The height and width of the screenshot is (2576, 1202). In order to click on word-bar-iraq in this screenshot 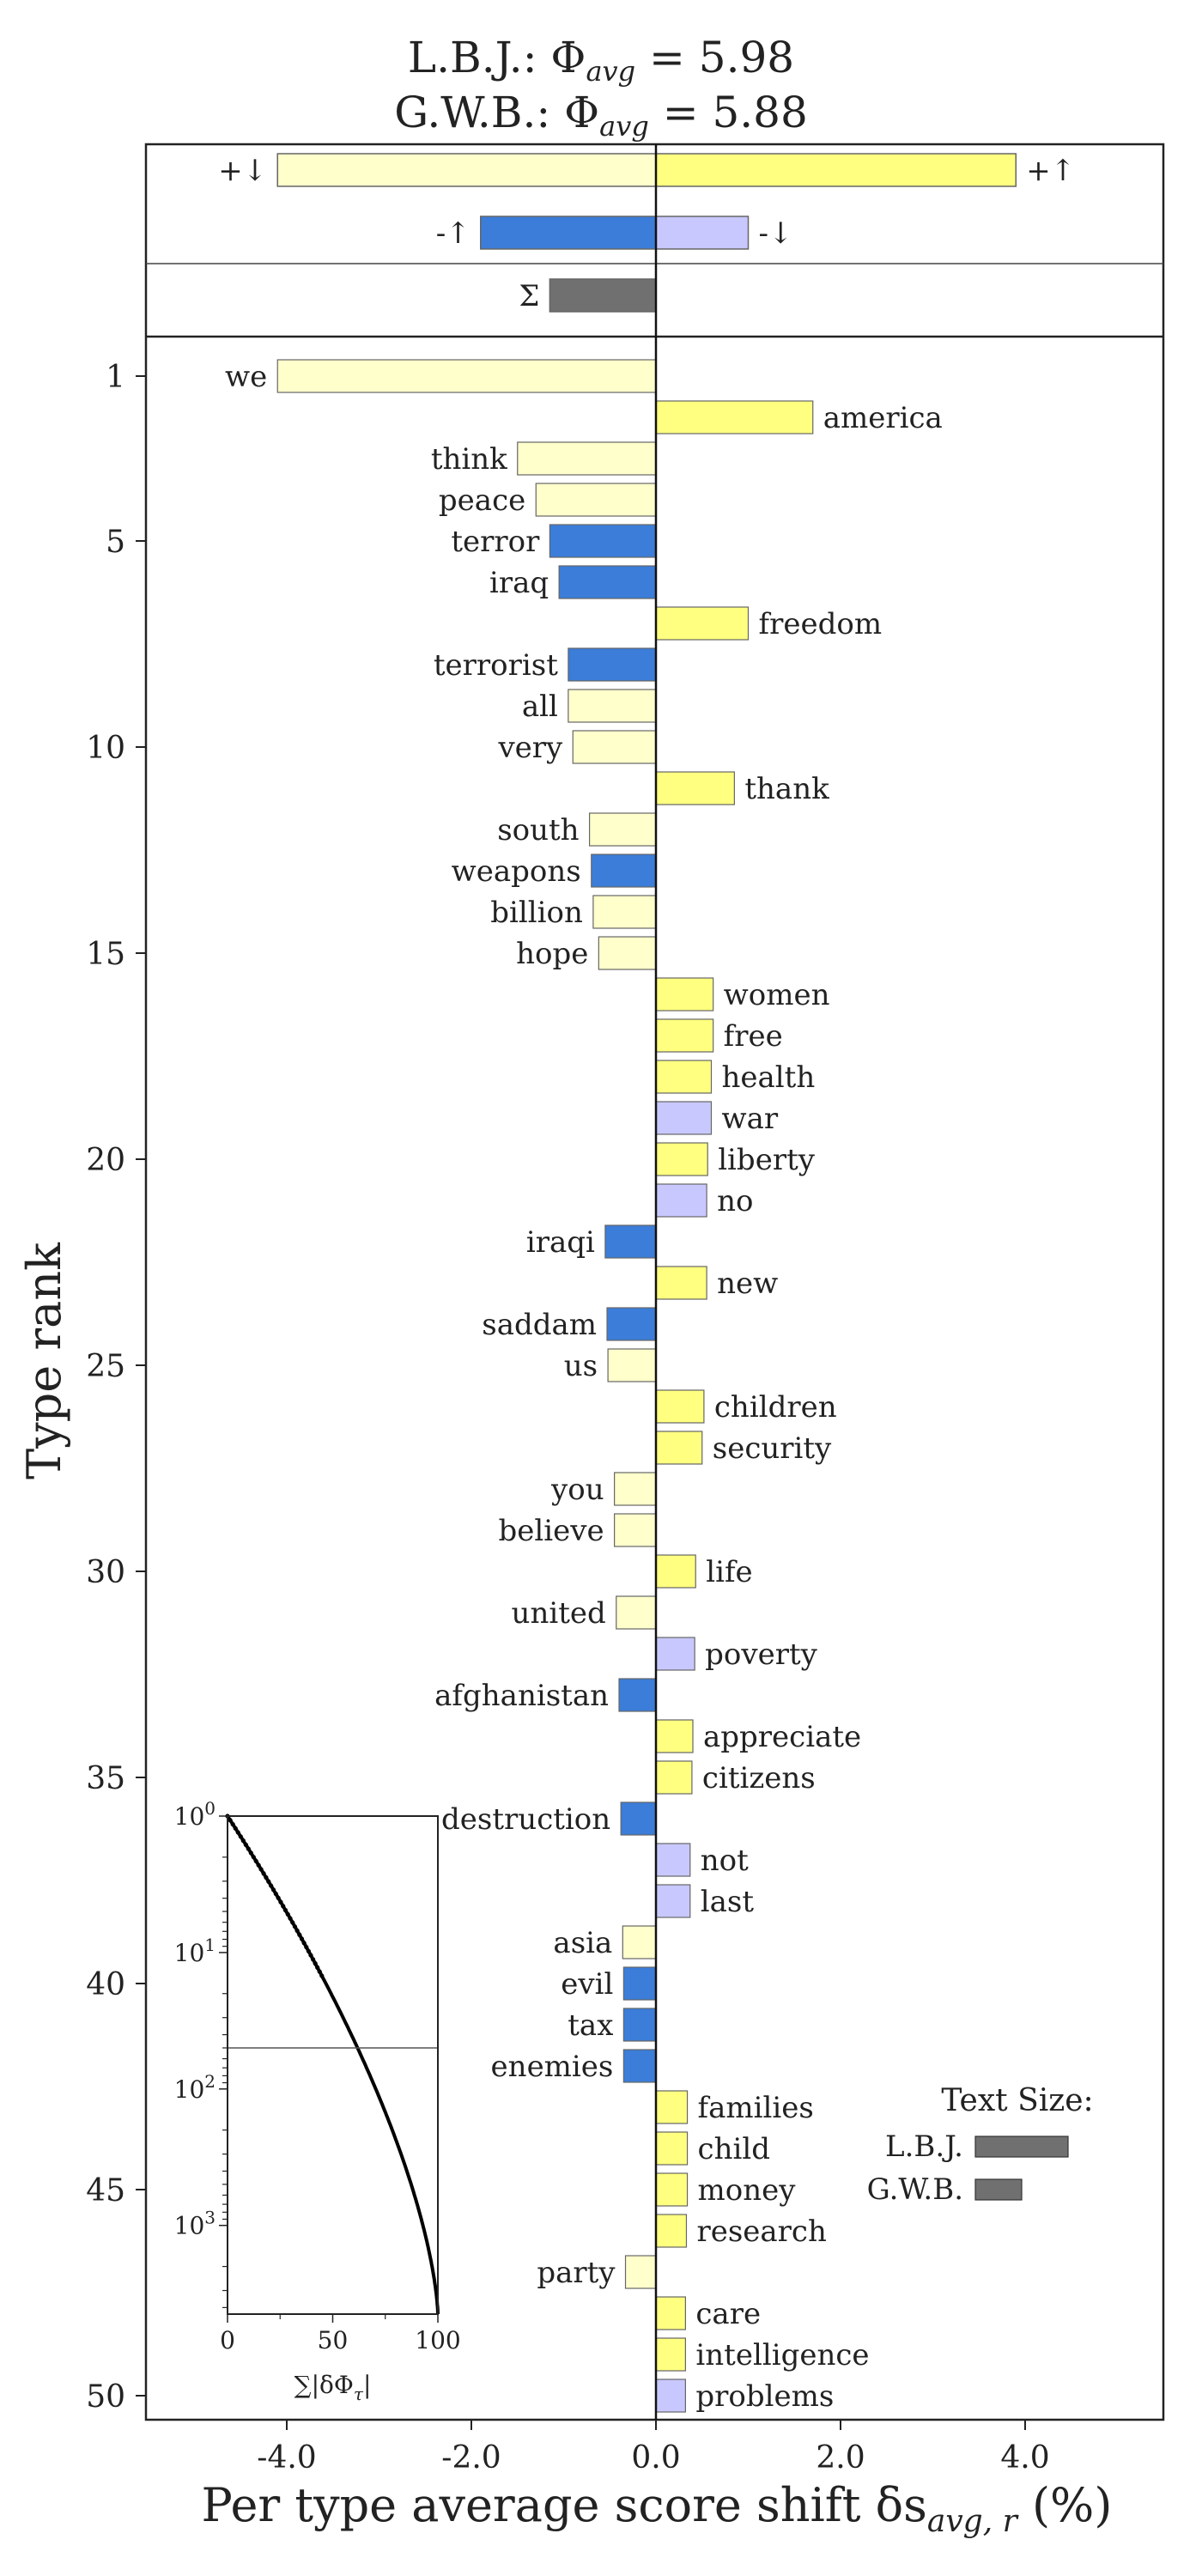, I will do `click(607, 582)`.